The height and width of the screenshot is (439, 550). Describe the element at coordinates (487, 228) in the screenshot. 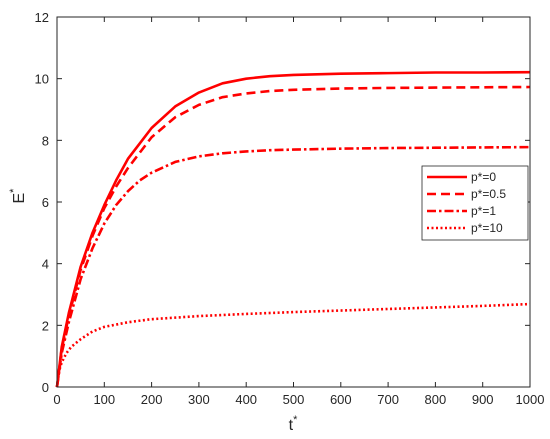

I see `legend-label: p*=10` at that location.